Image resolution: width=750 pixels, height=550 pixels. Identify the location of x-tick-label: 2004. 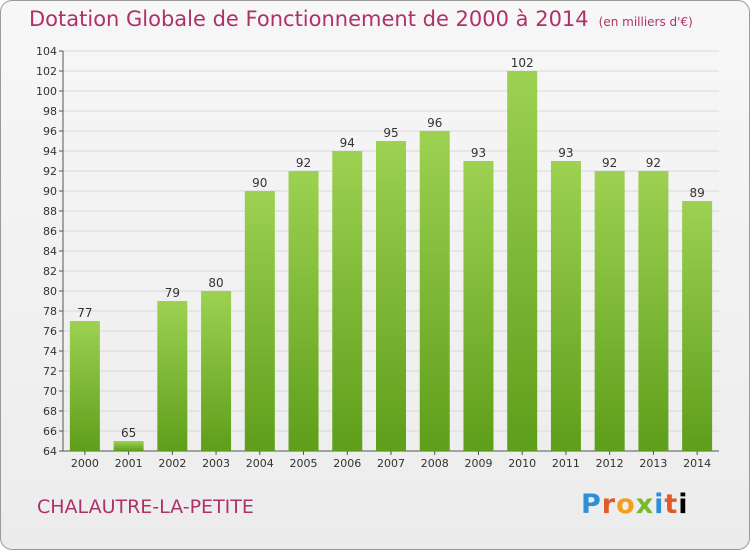
(260, 463).